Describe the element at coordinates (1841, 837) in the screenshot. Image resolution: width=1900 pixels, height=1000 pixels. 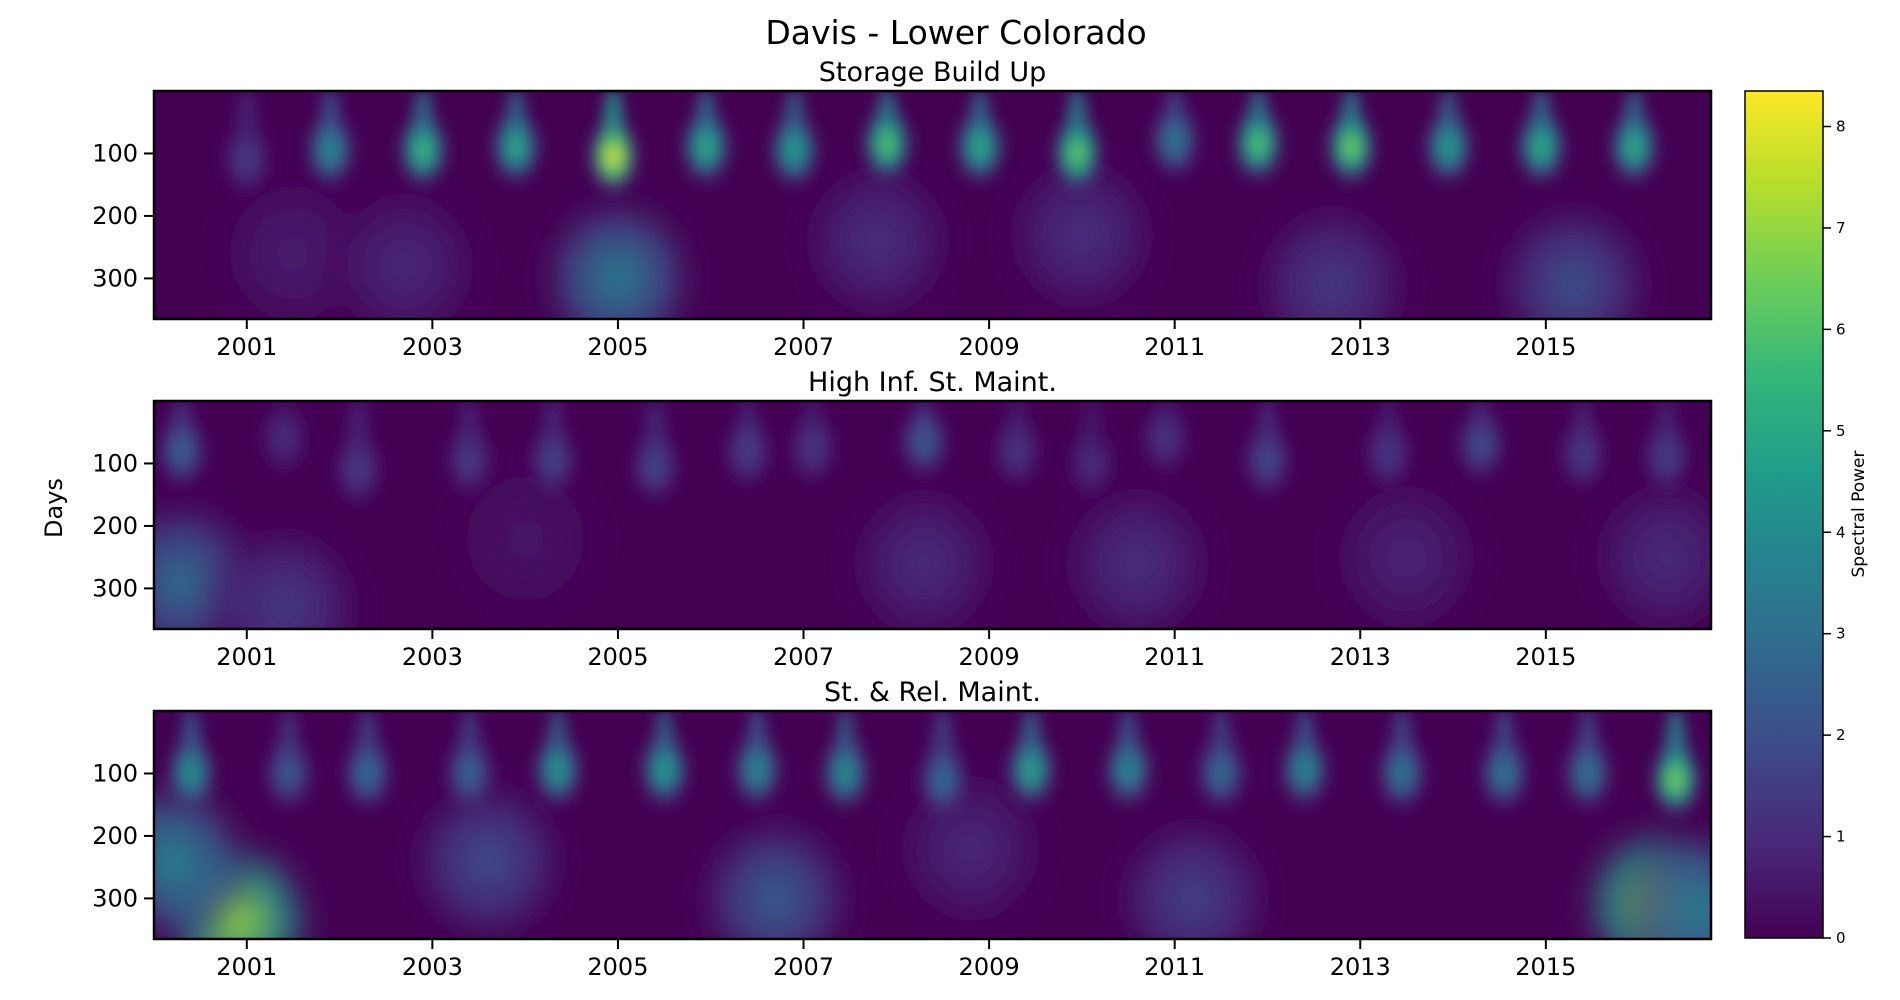
I see `colorbar-tick-label: 1` at that location.